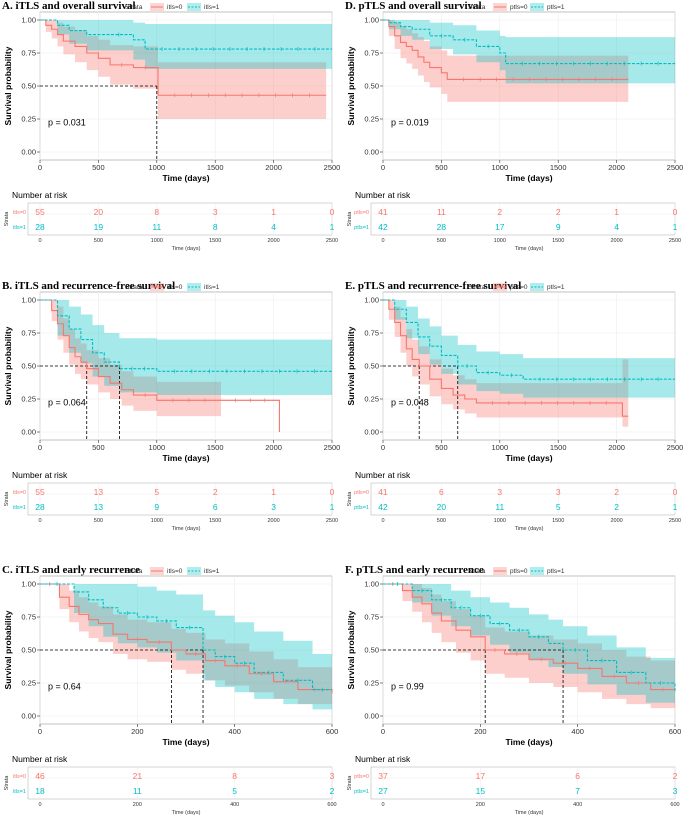 The image size is (685, 838). I want to click on risk-count: 15, so click(481, 791).